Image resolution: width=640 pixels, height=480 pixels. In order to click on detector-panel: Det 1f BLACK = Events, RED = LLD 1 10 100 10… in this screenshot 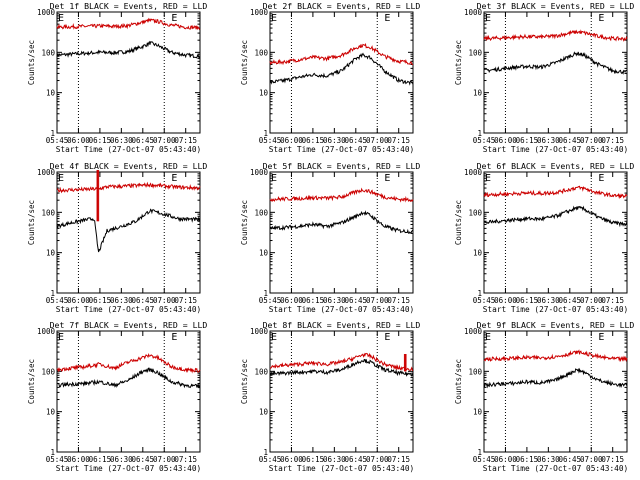, I will do `click(117, 77)`.